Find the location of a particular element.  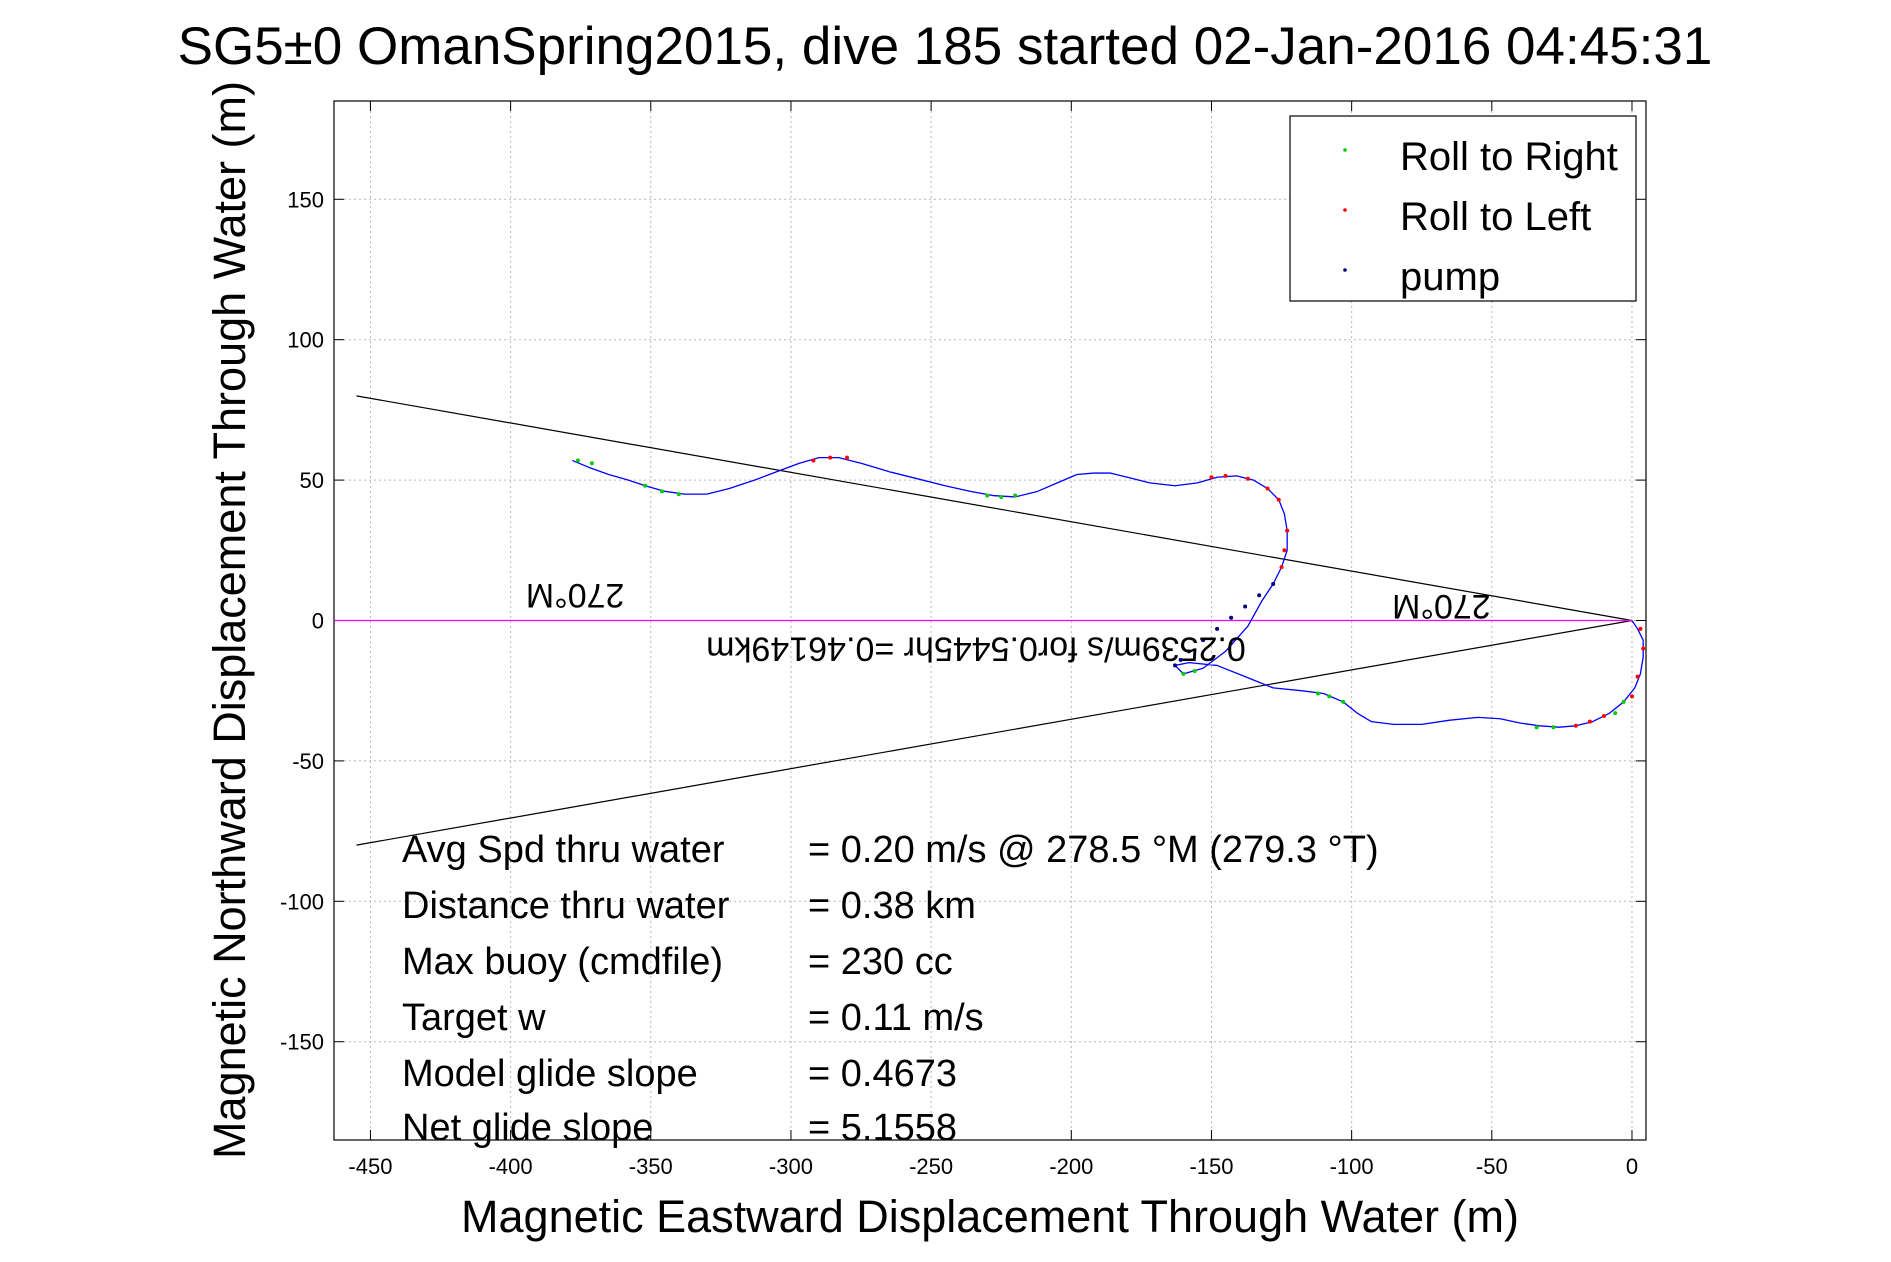

legend-label-roll-left: Roll to Left is located at coordinates (1495, 217).